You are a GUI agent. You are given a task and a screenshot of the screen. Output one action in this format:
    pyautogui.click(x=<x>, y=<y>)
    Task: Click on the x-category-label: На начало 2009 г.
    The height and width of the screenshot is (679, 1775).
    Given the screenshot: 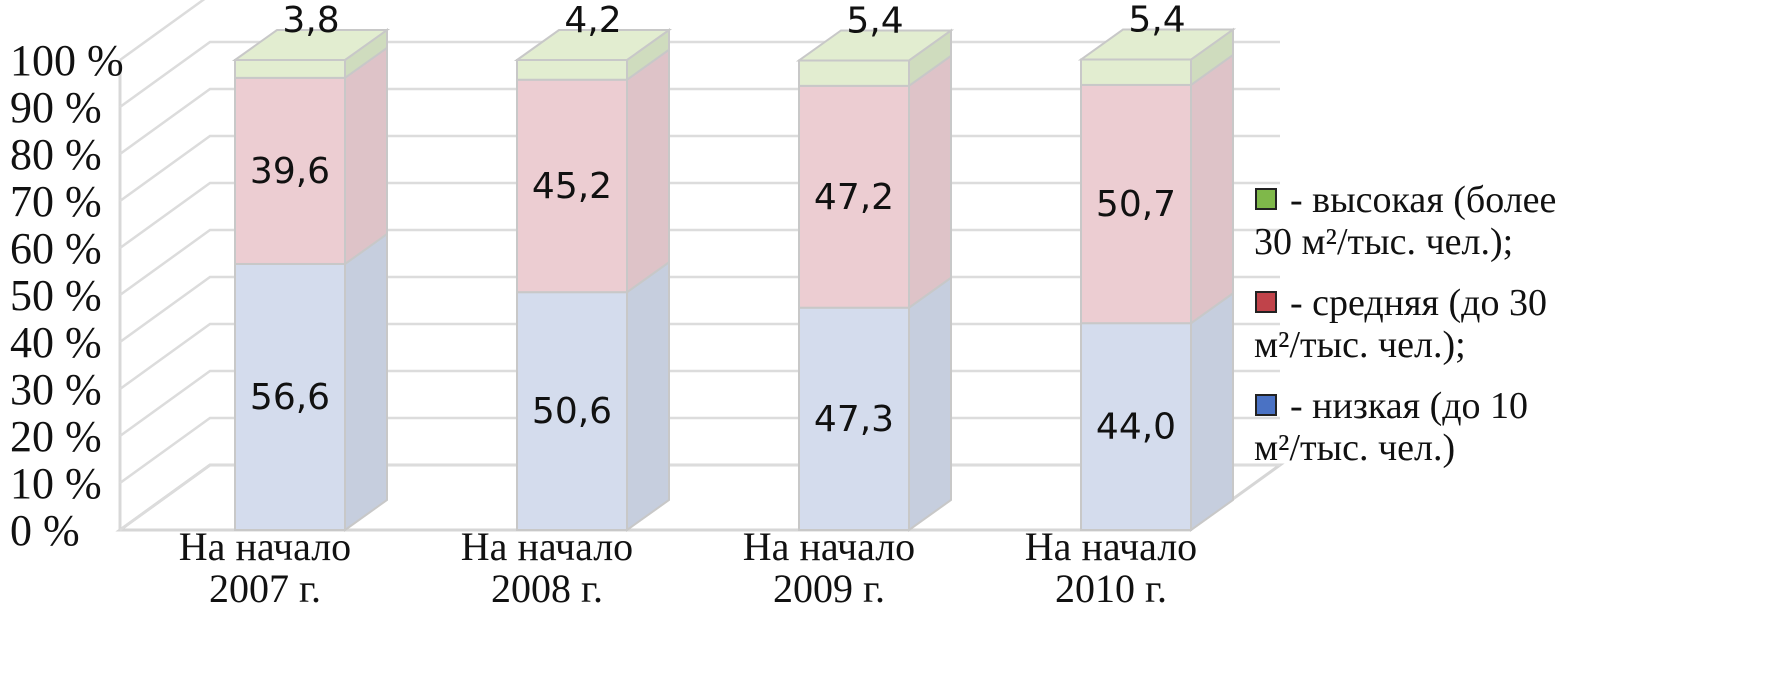 What is the action you would take?
    pyautogui.click(x=829, y=567)
    